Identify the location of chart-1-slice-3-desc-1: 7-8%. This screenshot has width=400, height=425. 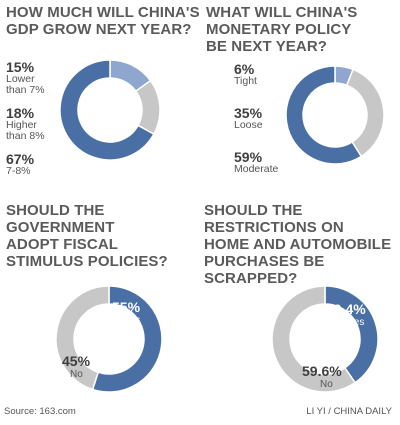
(18, 171).